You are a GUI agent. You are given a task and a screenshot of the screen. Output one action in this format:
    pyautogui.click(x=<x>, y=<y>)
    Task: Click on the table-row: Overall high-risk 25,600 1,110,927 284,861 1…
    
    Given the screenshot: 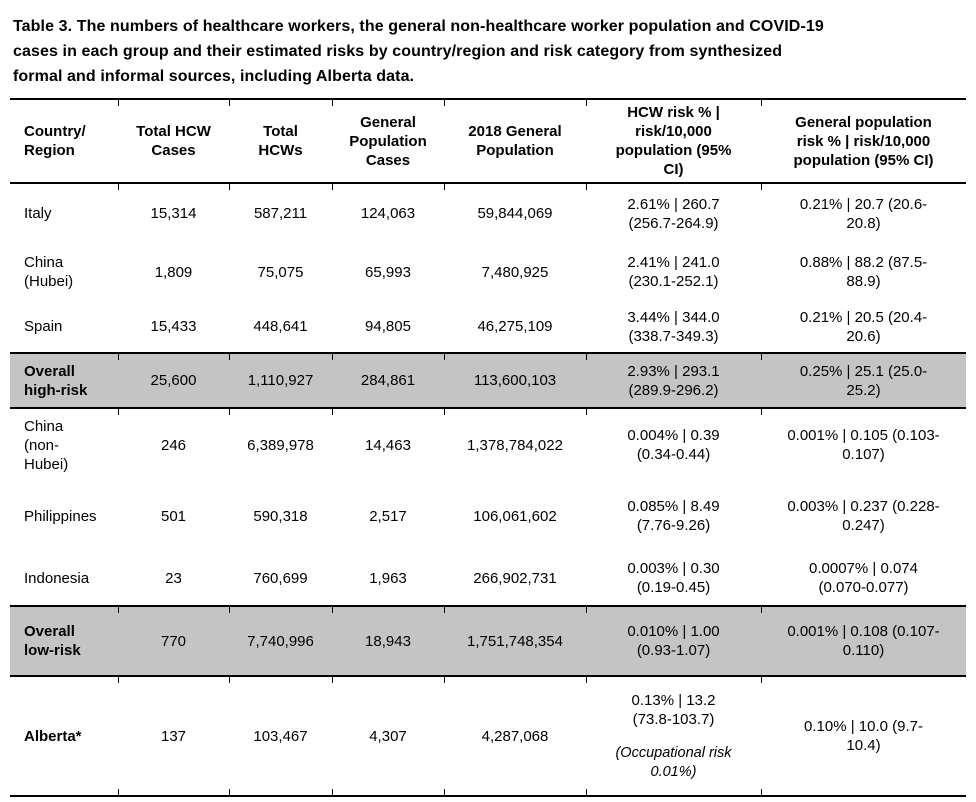 What is the action you would take?
    pyautogui.click(x=488, y=380)
    